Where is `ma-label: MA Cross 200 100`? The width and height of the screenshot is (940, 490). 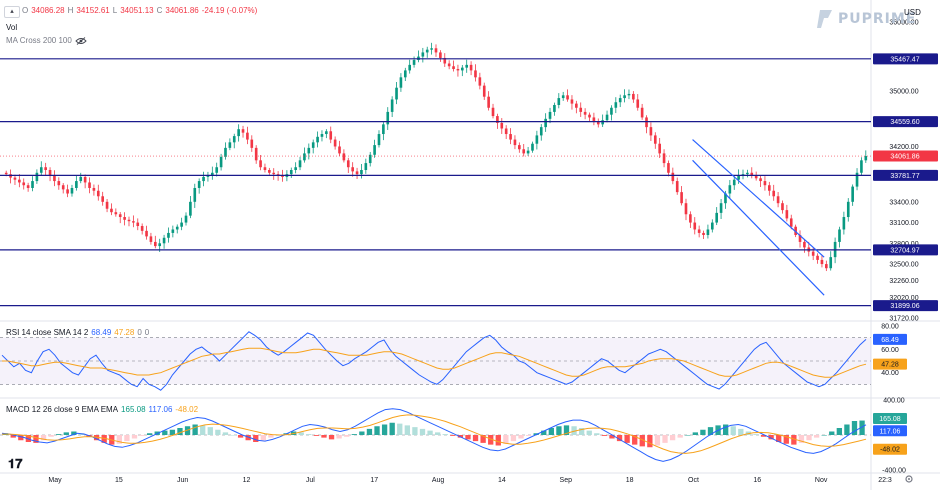
ma-label: MA Cross 200 100 is located at coordinates (39, 40).